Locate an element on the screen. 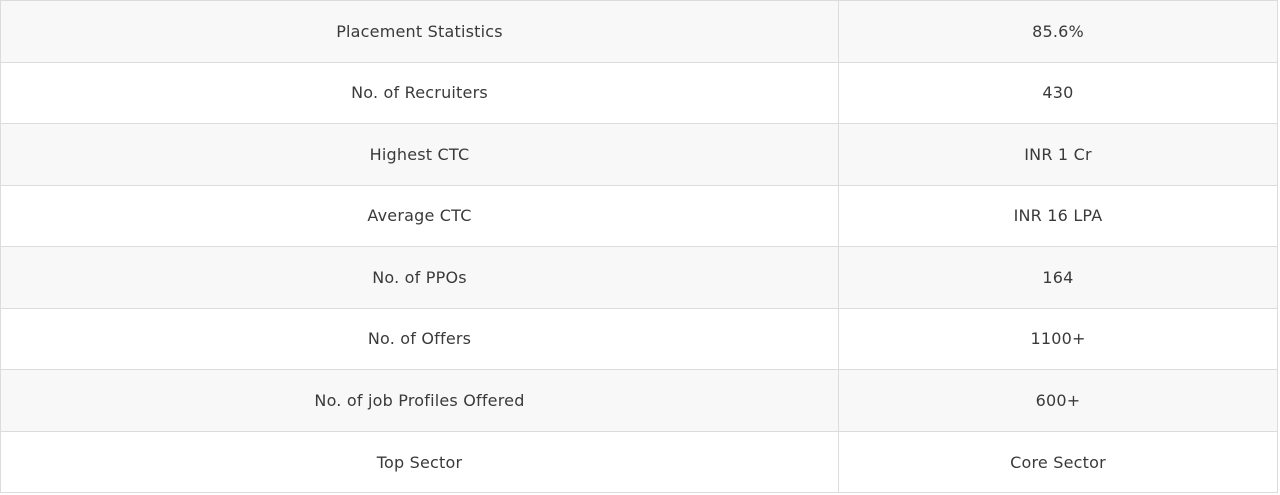  row-label: No. of PPOs is located at coordinates (420, 277).